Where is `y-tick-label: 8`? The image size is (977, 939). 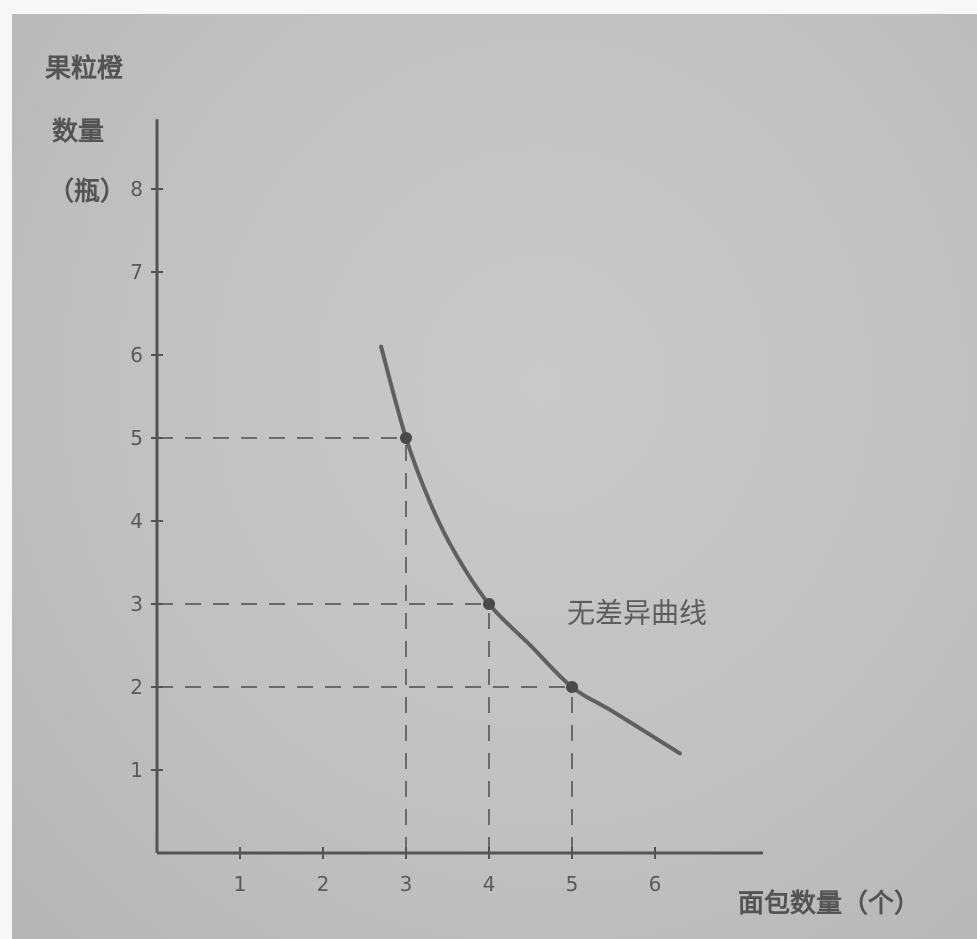 y-tick-label: 8 is located at coordinates (136, 189).